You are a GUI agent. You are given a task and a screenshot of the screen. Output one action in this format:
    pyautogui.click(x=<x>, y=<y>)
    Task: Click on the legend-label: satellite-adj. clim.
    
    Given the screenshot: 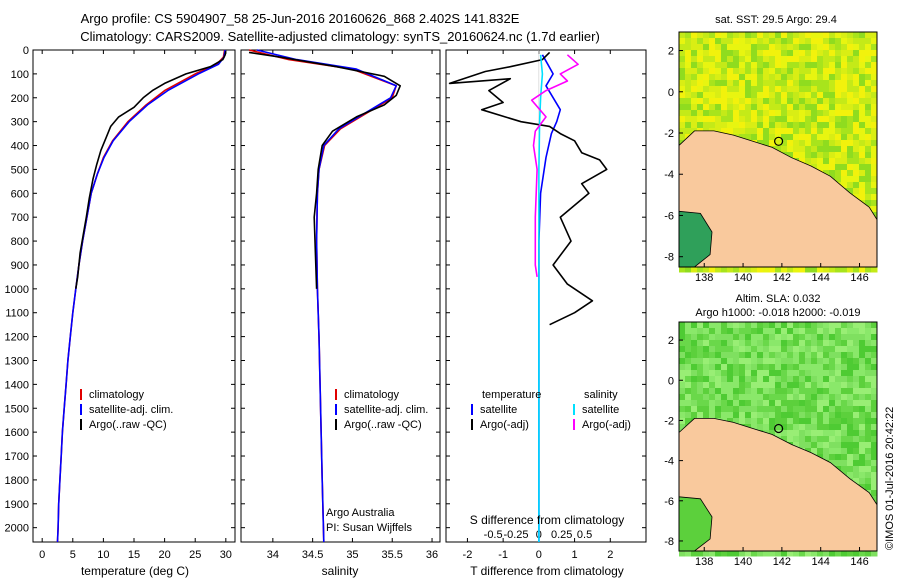 What is the action you would take?
    pyautogui.click(x=386, y=410)
    